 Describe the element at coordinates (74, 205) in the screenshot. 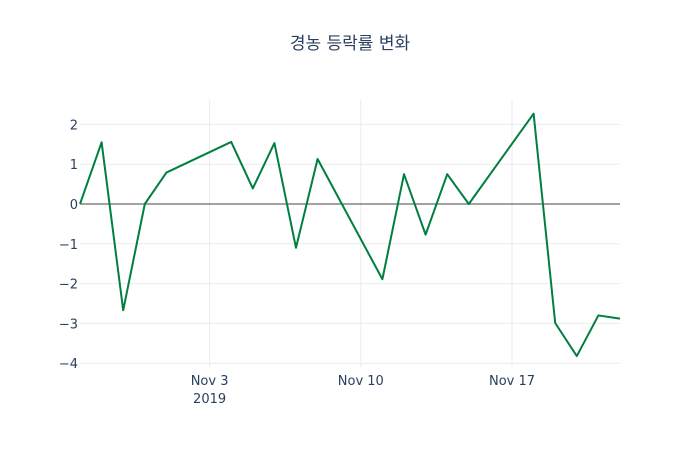

I see `y-tick-label: 0` at that location.